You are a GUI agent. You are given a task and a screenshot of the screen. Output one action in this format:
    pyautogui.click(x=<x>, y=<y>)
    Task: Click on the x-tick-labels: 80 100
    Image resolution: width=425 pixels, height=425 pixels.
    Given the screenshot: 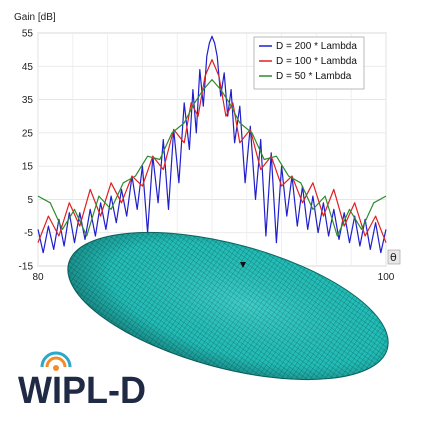 What is the action you would take?
    pyautogui.click(x=213, y=277)
    